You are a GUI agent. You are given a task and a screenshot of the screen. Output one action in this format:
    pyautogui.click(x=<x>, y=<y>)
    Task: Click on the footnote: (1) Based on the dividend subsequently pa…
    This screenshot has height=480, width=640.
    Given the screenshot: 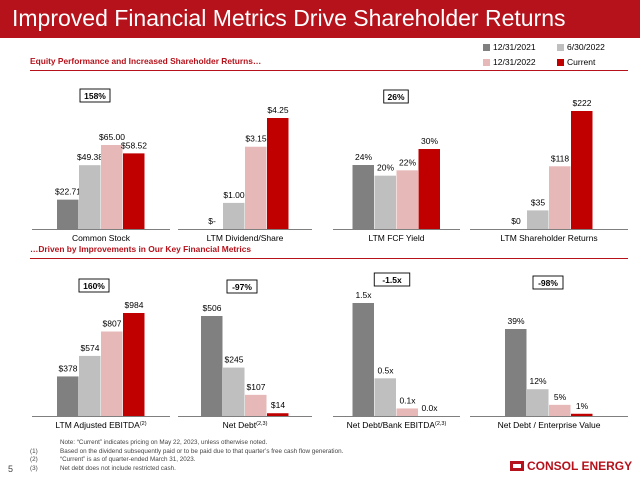 What is the action you would take?
    pyautogui.click(x=187, y=451)
    